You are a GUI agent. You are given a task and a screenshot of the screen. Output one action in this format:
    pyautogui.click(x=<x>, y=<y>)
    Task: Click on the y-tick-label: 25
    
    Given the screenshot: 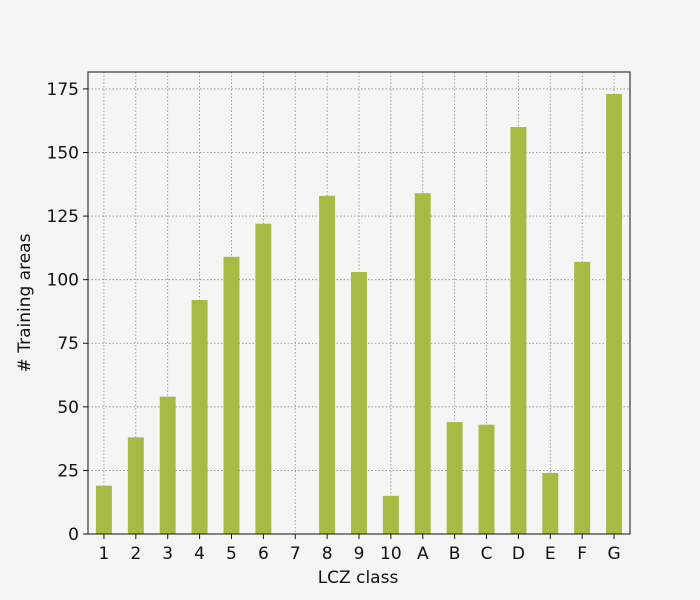 What is the action you would take?
    pyautogui.click(x=68, y=471)
    